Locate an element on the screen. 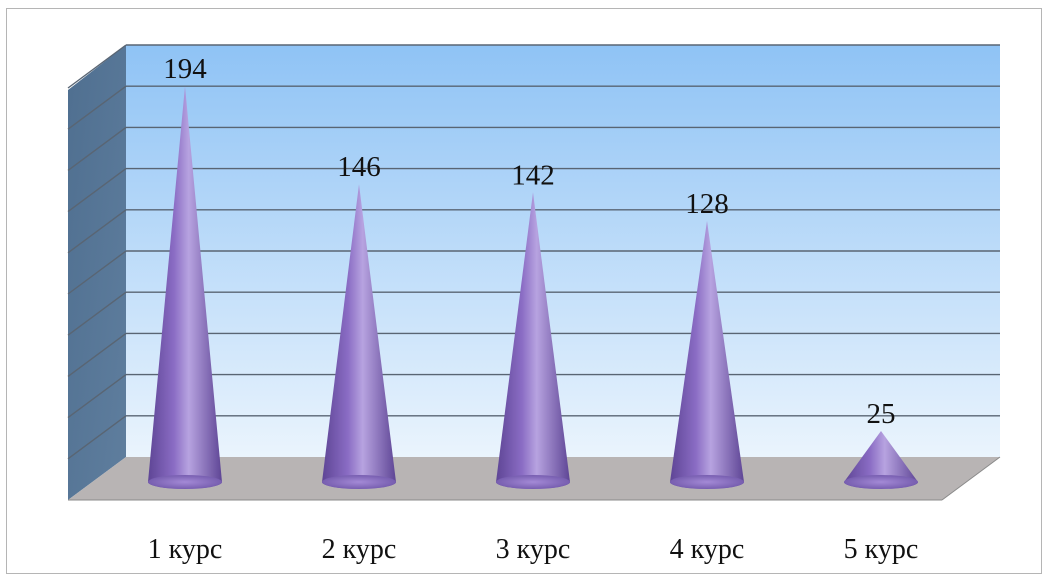 Image resolution: width=1049 pixels, height=579 pixels. data-label-1: 194 is located at coordinates (185, 69).